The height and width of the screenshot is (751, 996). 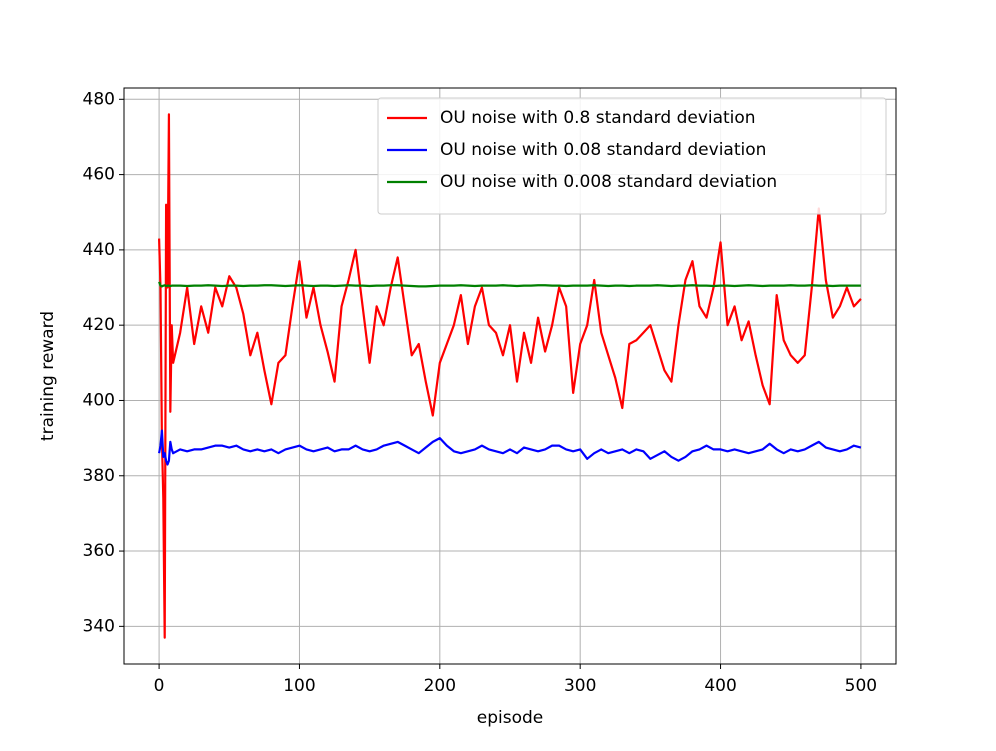 What do you see at coordinates (99, 400) in the screenshot?
I see `y-tick-label: 400` at bounding box center [99, 400].